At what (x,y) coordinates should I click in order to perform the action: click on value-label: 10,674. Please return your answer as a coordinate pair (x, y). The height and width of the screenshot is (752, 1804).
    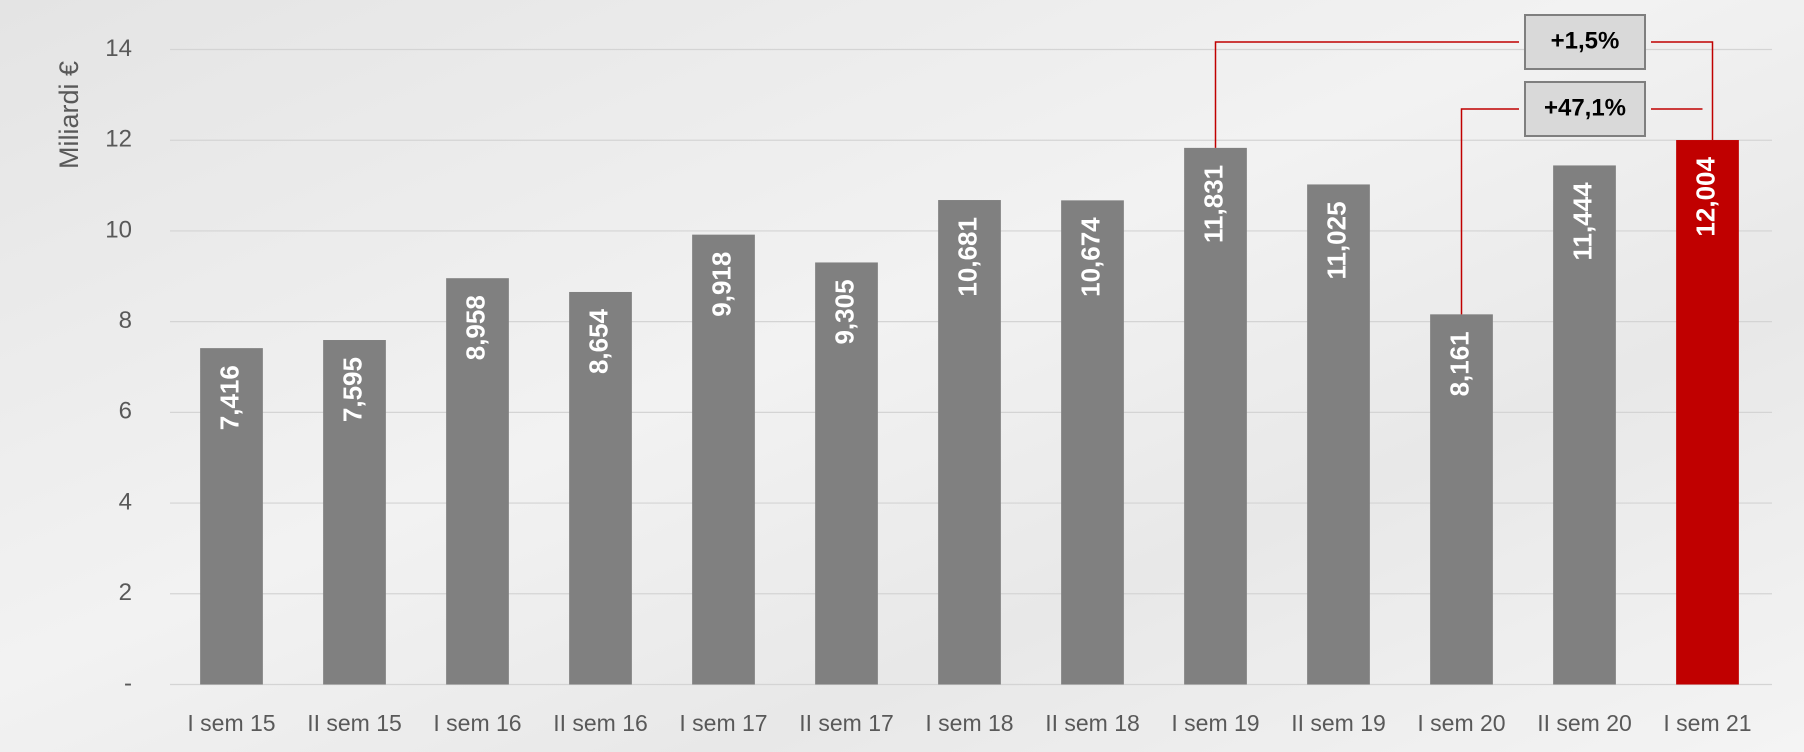
    Looking at the image, I should click on (1090, 257).